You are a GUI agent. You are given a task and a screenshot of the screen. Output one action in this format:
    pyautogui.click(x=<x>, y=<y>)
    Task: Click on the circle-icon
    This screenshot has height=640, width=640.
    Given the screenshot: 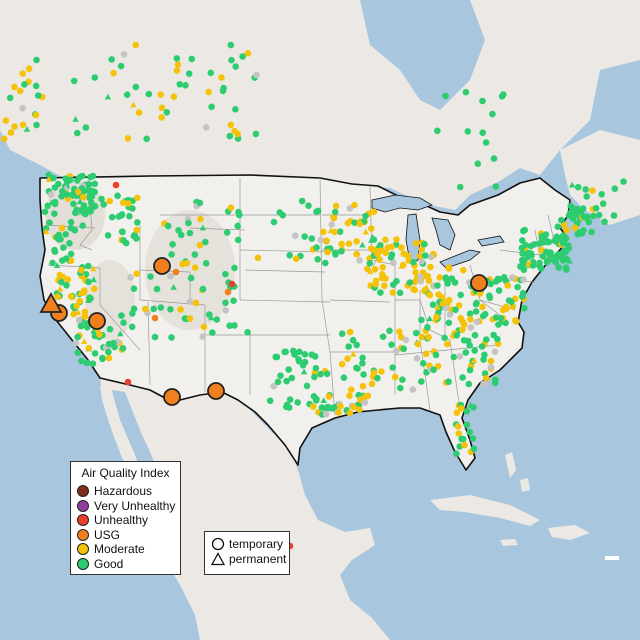 What is the action you would take?
    pyautogui.click(x=218, y=544)
    